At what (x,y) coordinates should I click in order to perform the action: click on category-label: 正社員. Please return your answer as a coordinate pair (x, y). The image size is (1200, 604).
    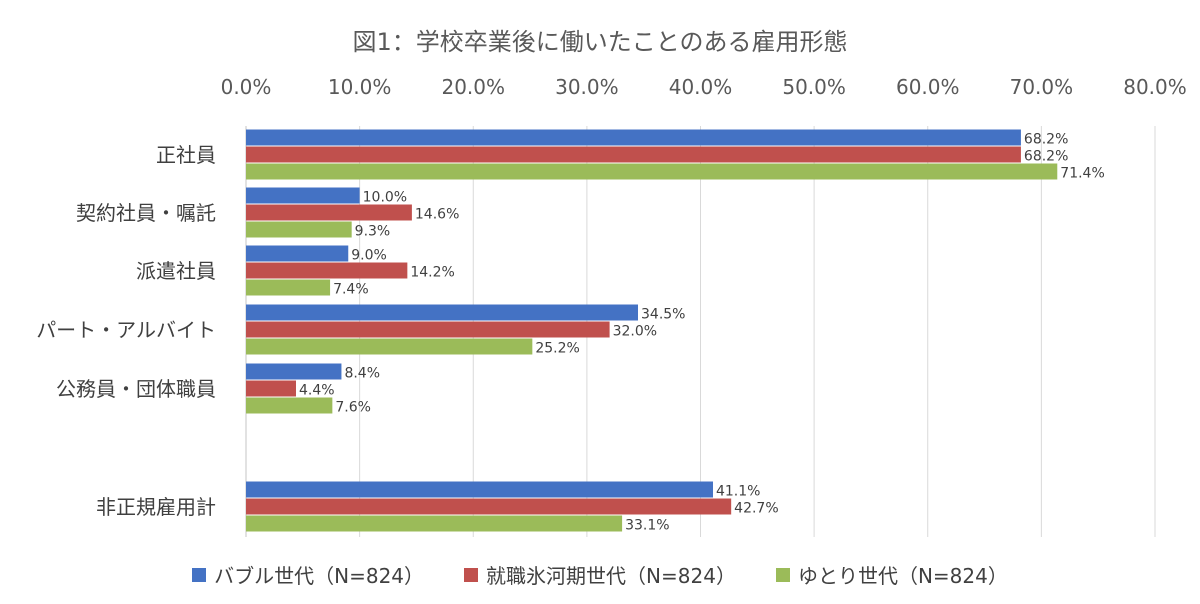
    Looking at the image, I should click on (186, 155).